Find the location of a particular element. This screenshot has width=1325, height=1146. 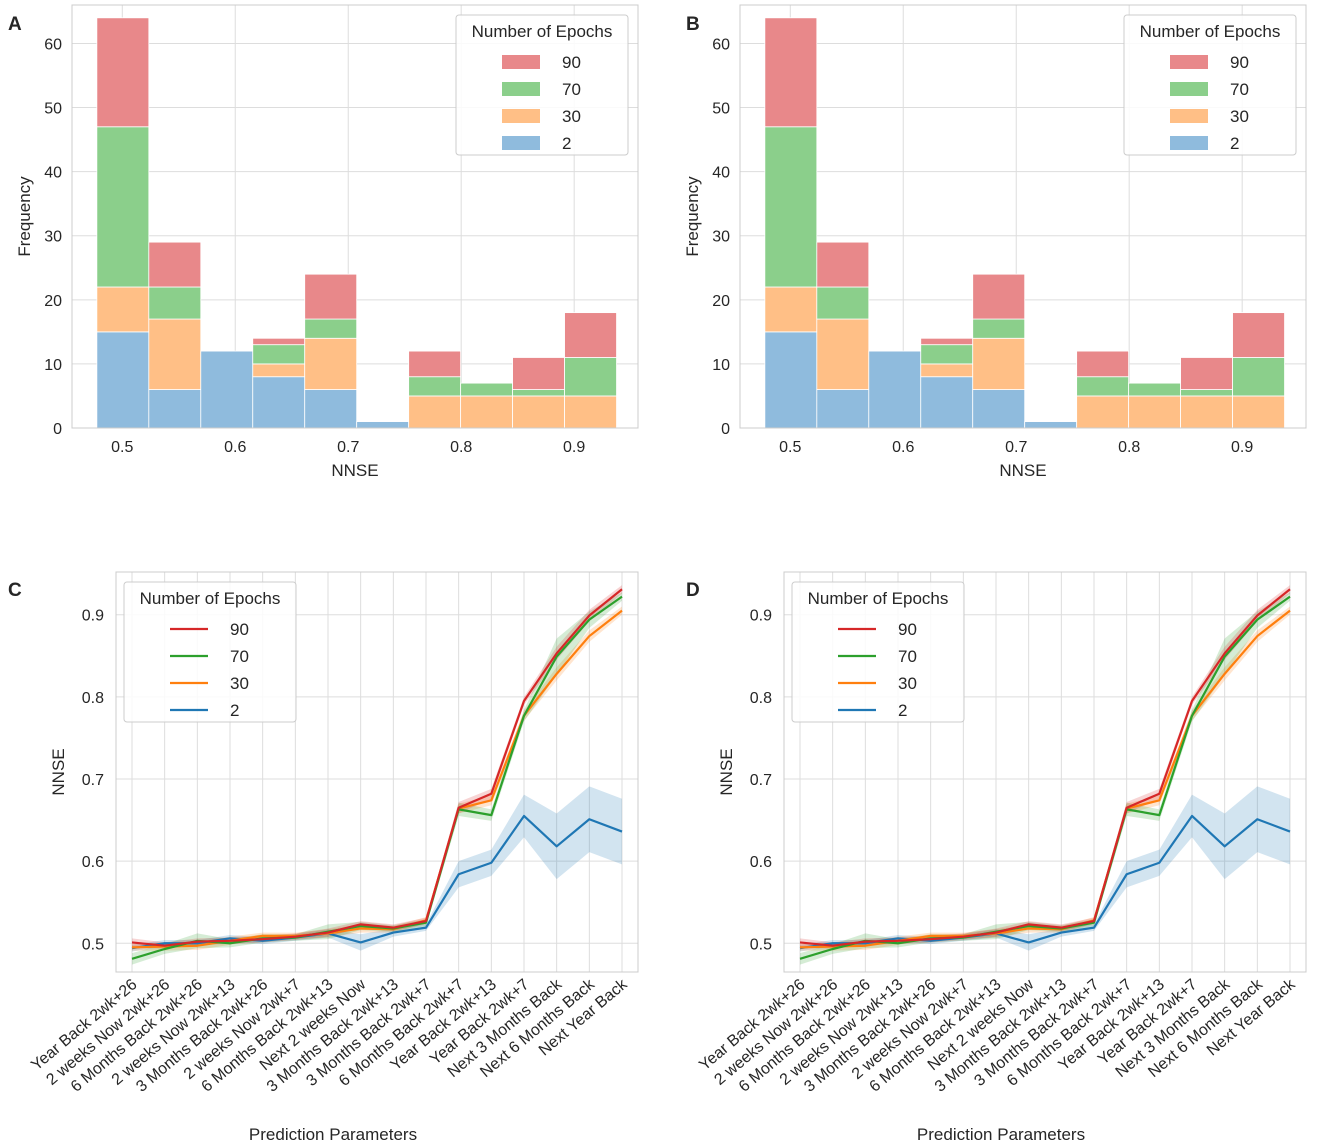

y-tick-label: 0 is located at coordinates (725, 429).